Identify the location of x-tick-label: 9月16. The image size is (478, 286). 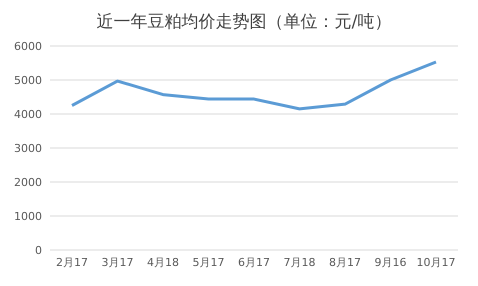
(390, 262).